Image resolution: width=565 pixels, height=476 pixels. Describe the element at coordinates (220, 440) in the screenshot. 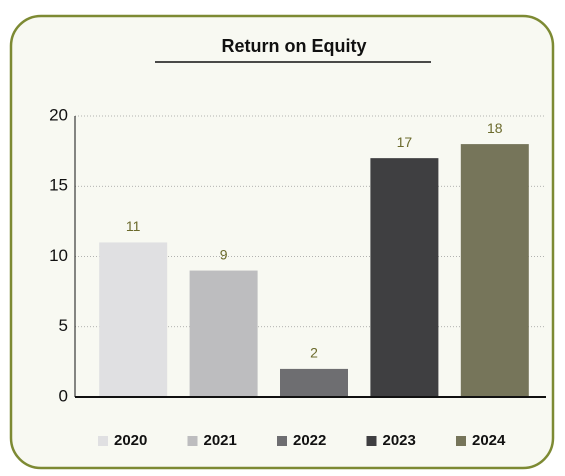

I see `legend-label: 2021` at that location.